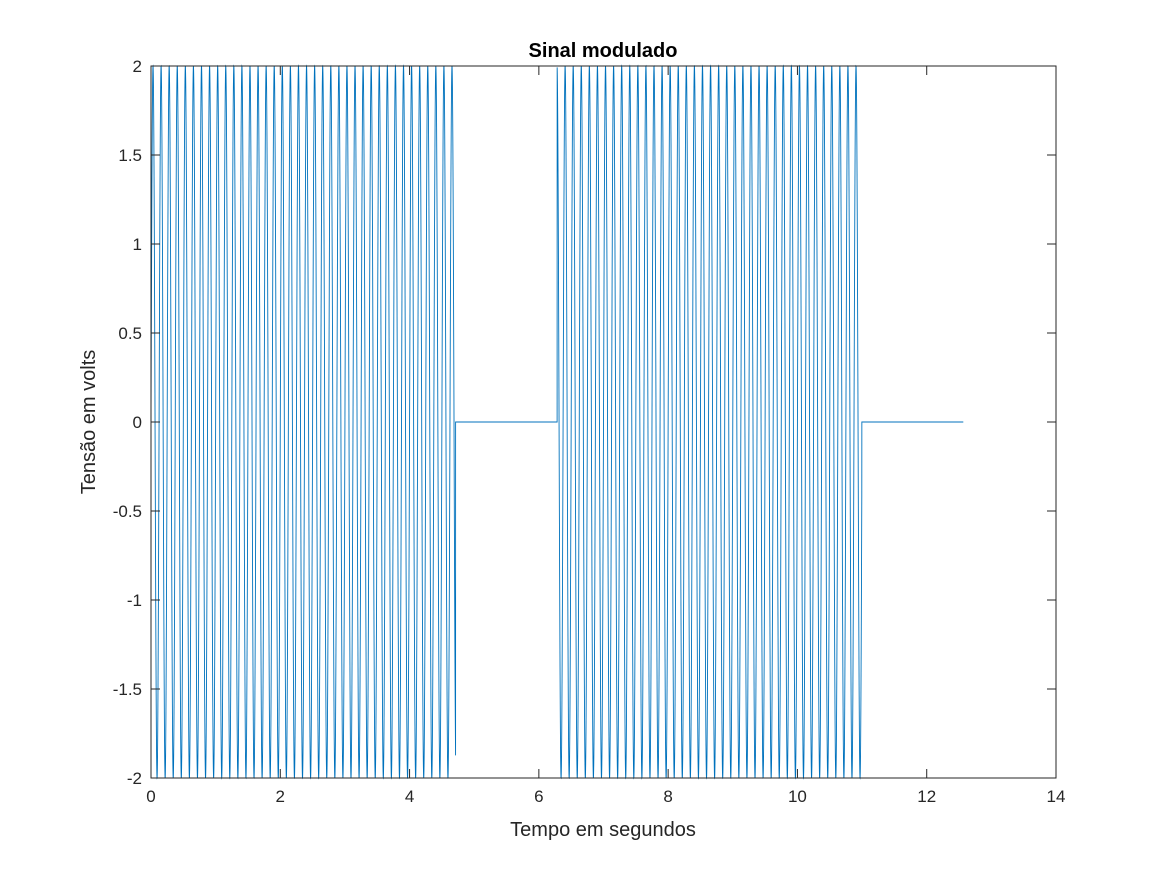 Image resolution: width=1167 pixels, height=875 pixels. What do you see at coordinates (150, 796) in the screenshot?
I see `x-tick-label: 0` at bounding box center [150, 796].